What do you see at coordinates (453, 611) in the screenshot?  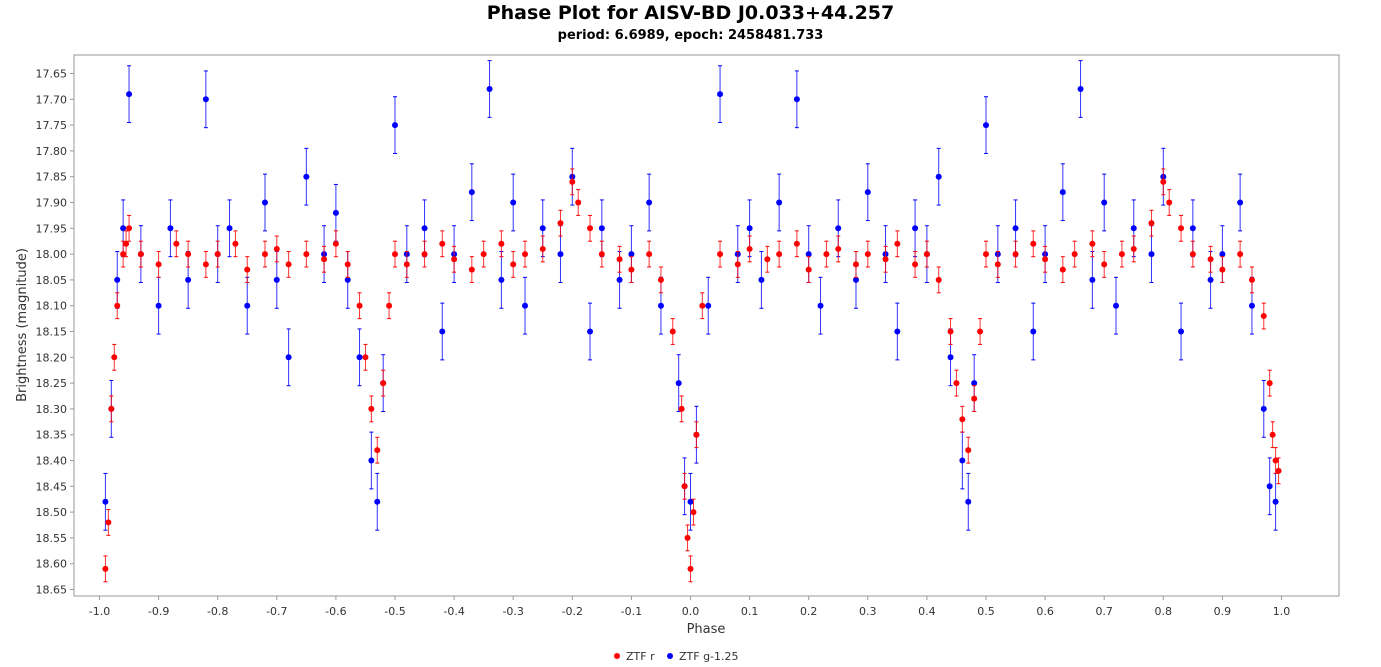 I see `x-tick-label: -0.4` at bounding box center [453, 611].